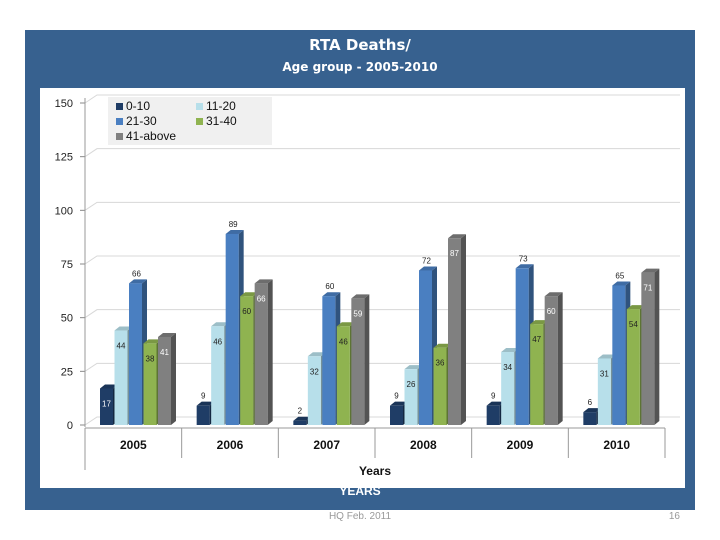  What do you see at coordinates (616, 445) in the screenshot?
I see `category-label: 2010` at bounding box center [616, 445].